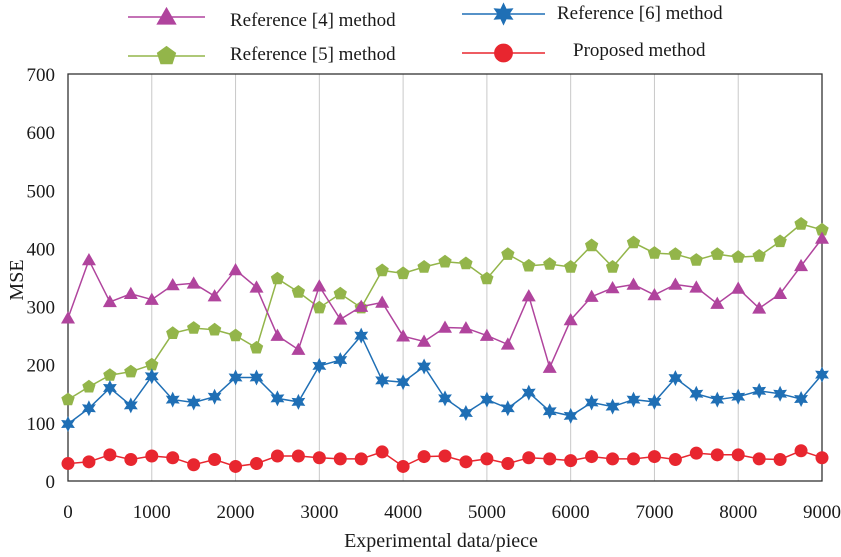 The height and width of the screenshot is (557, 841). What do you see at coordinates (41, 308) in the screenshot?
I see `y-tick-label: 300` at bounding box center [41, 308].